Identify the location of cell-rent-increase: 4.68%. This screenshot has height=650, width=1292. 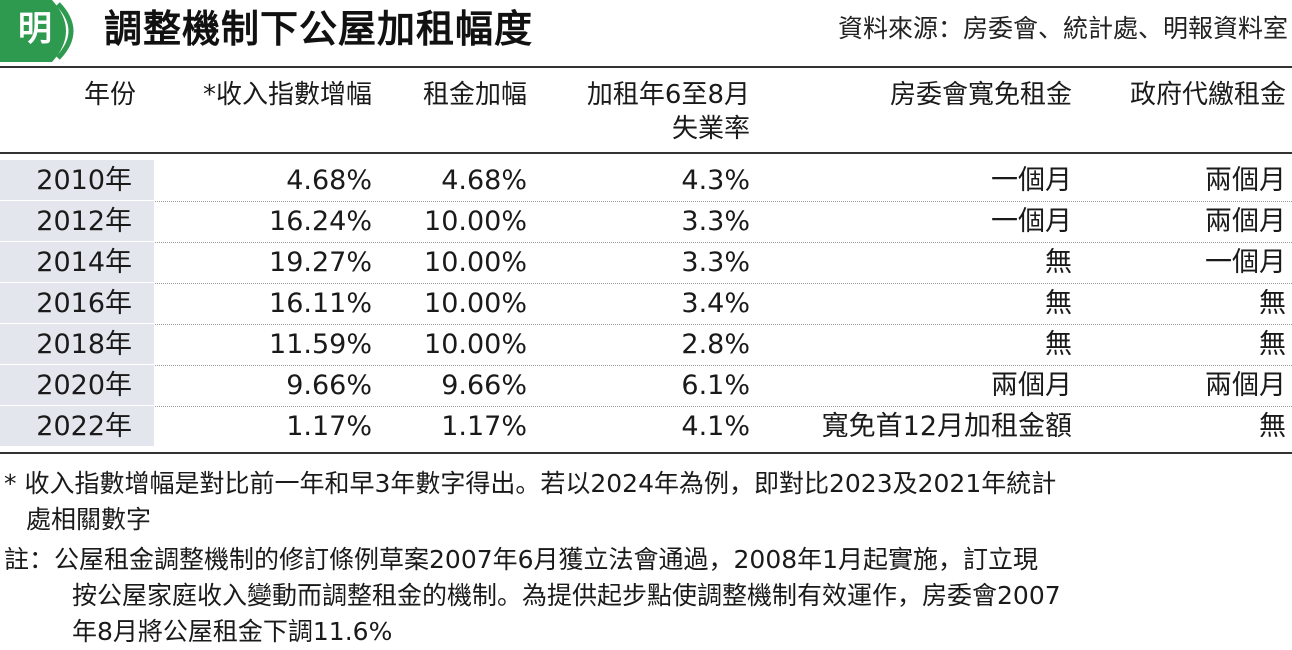
(484, 180).